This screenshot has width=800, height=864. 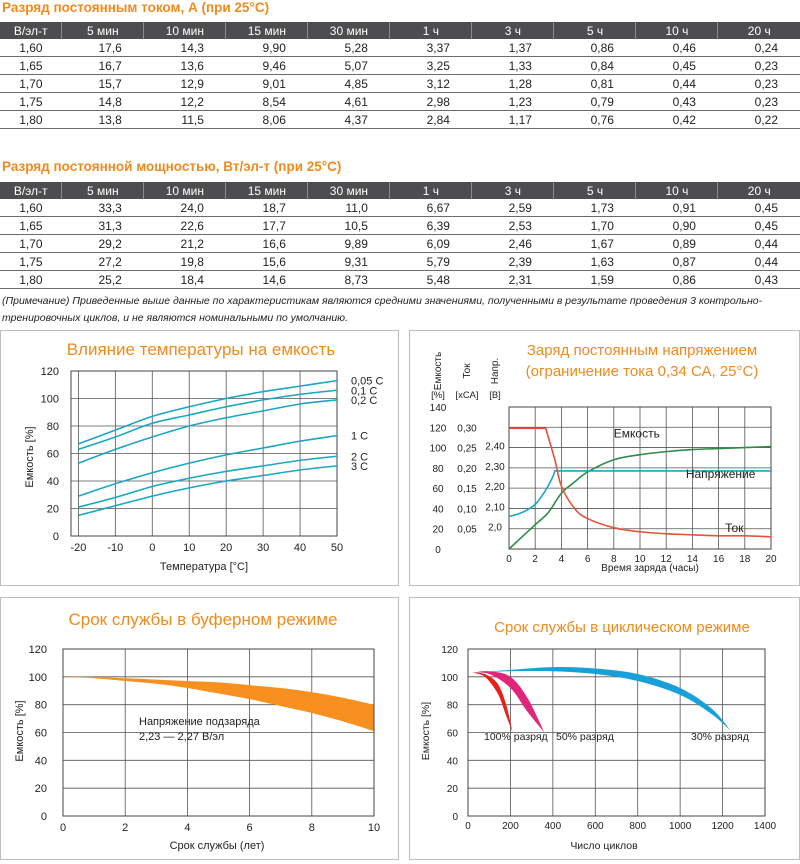 What do you see at coordinates (693, 559) in the screenshot?
I see `x-tick-label: 14` at bounding box center [693, 559].